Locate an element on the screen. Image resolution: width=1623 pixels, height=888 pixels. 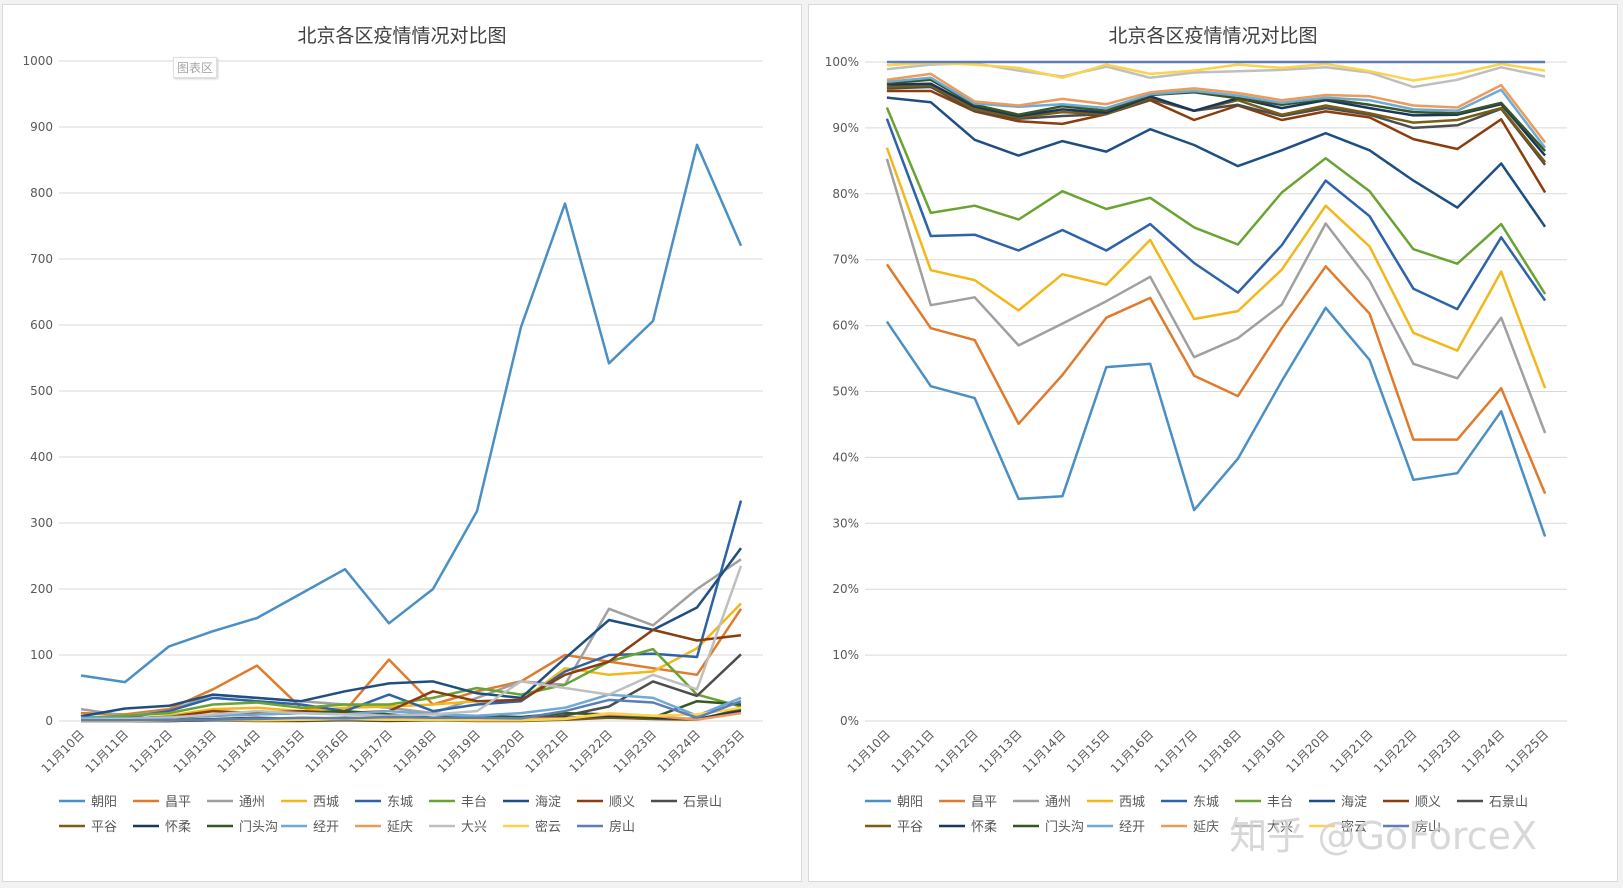
legend-label: 房山 is located at coordinates (1428, 827).